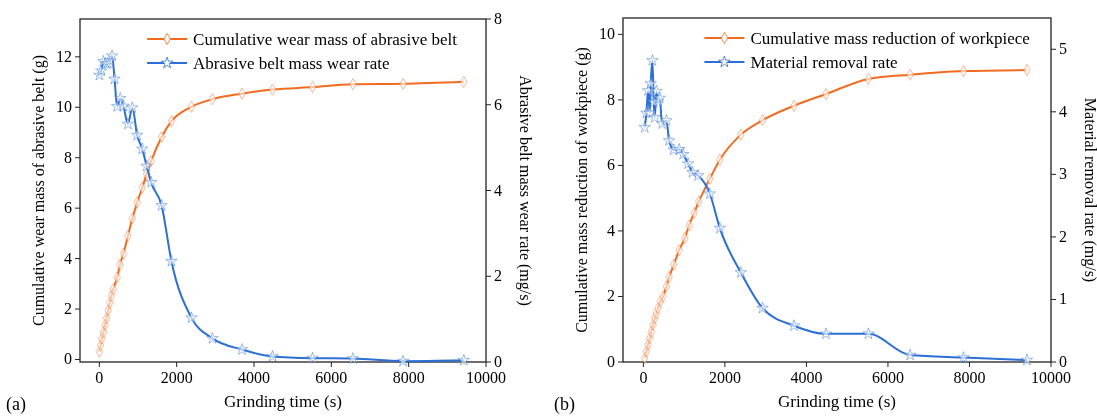 This screenshot has height=418, width=1097. What do you see at coordinates (498, 18) in the screenshot?
I see `y2-tick-label: 8` at bounding box center [498, 18].